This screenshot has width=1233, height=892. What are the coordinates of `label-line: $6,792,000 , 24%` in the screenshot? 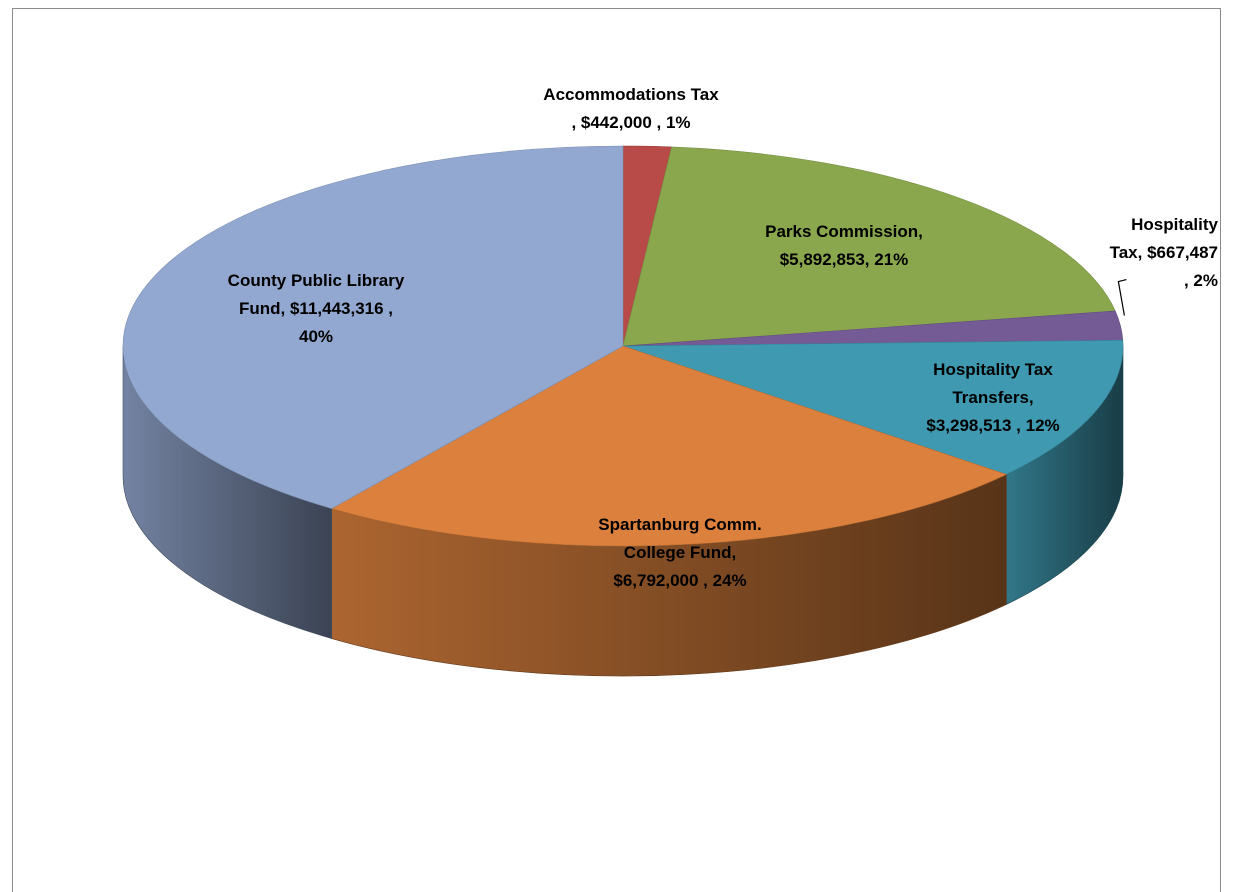 It's located at (679, 580).